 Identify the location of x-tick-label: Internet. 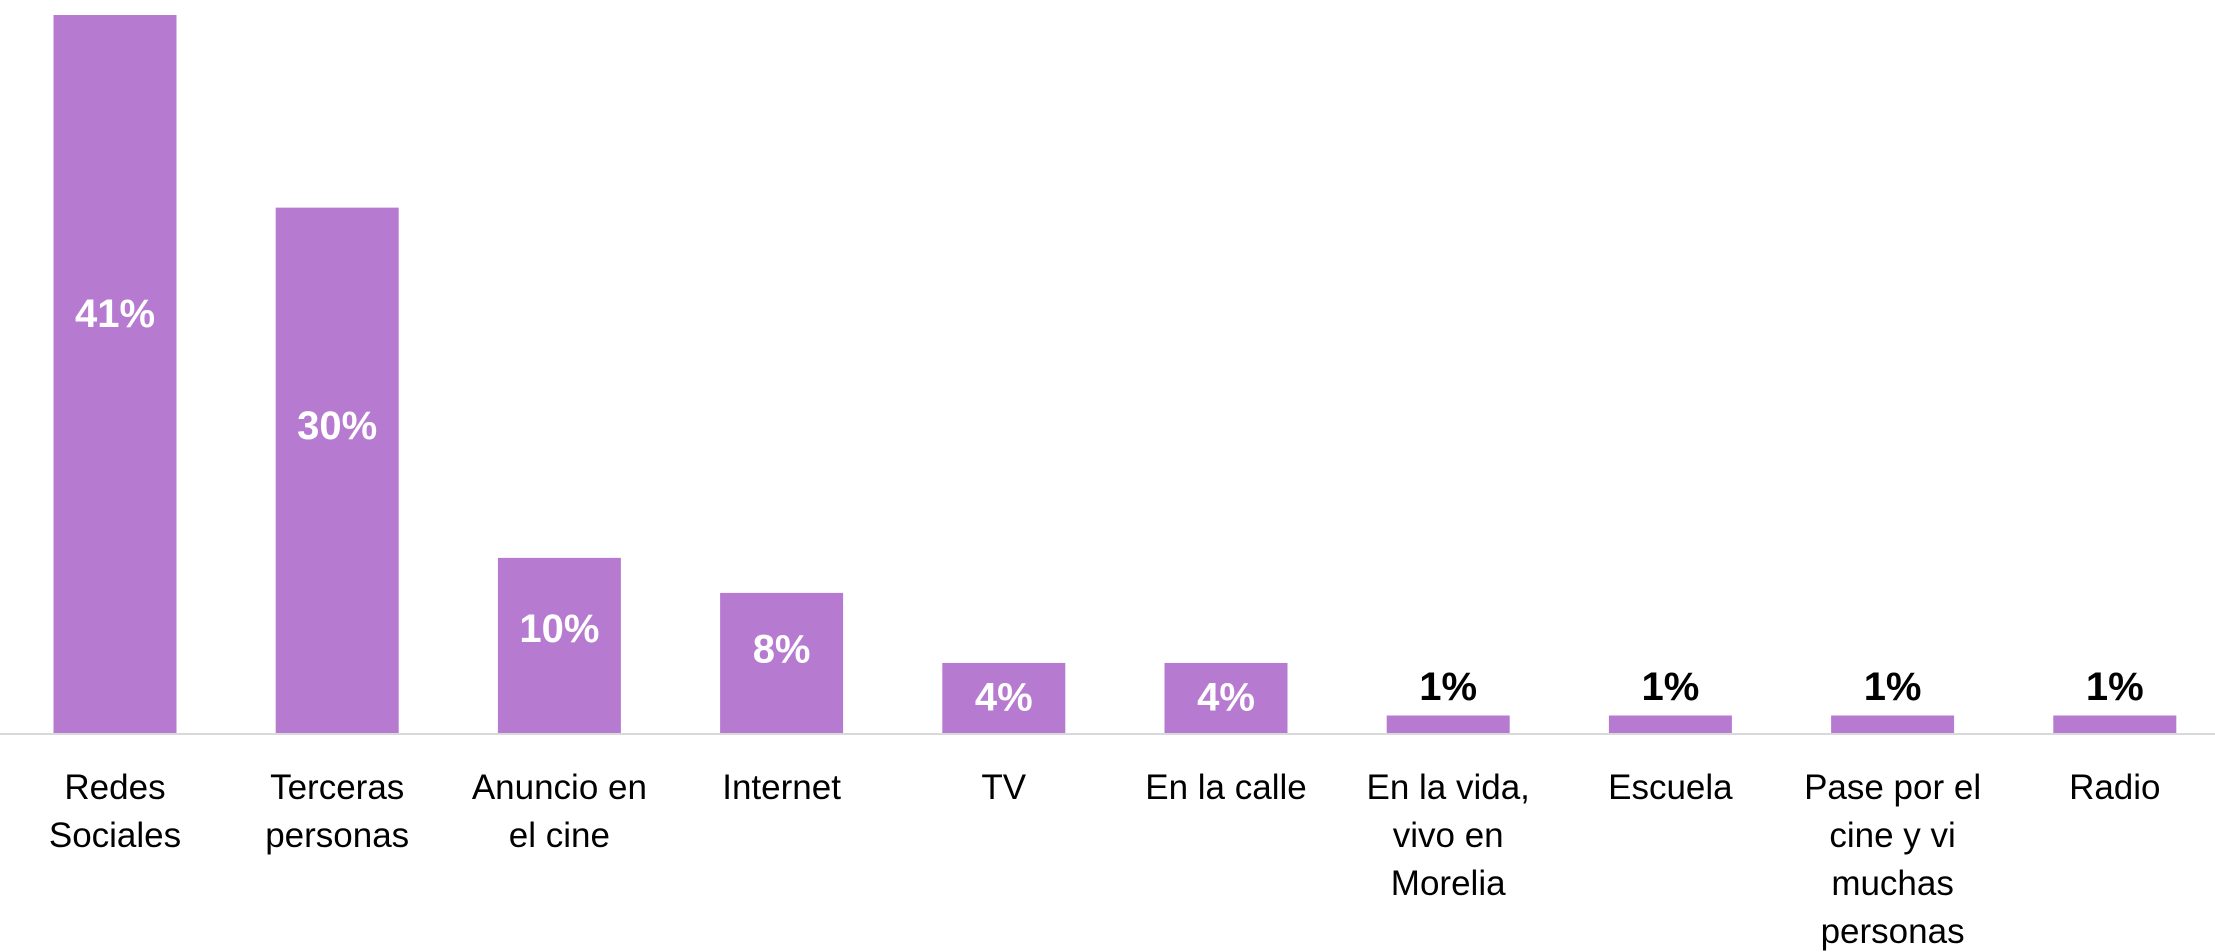
(781, 787).